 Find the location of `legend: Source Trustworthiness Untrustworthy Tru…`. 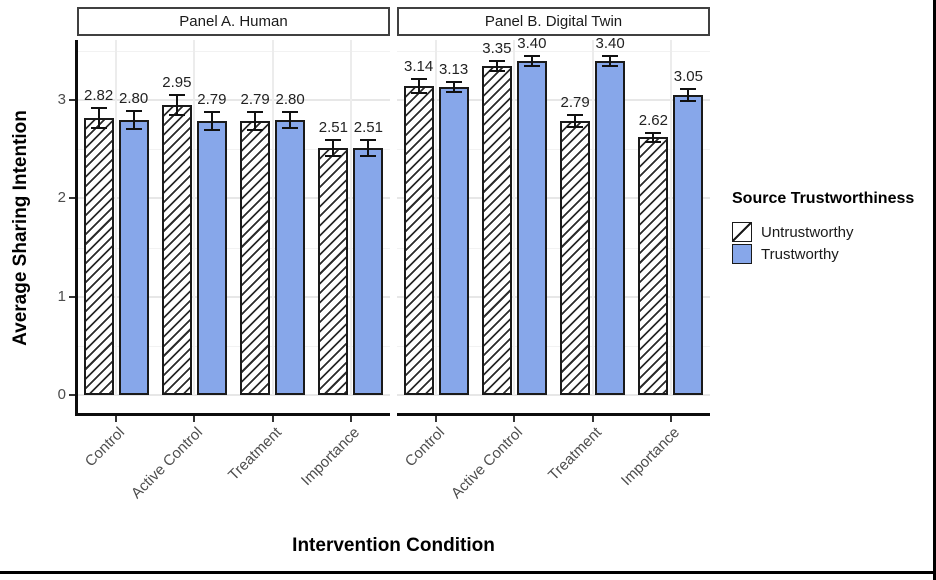

legend: Source Trustworthiness Untrustworthy Tru… is located at coordinates (832, 227).